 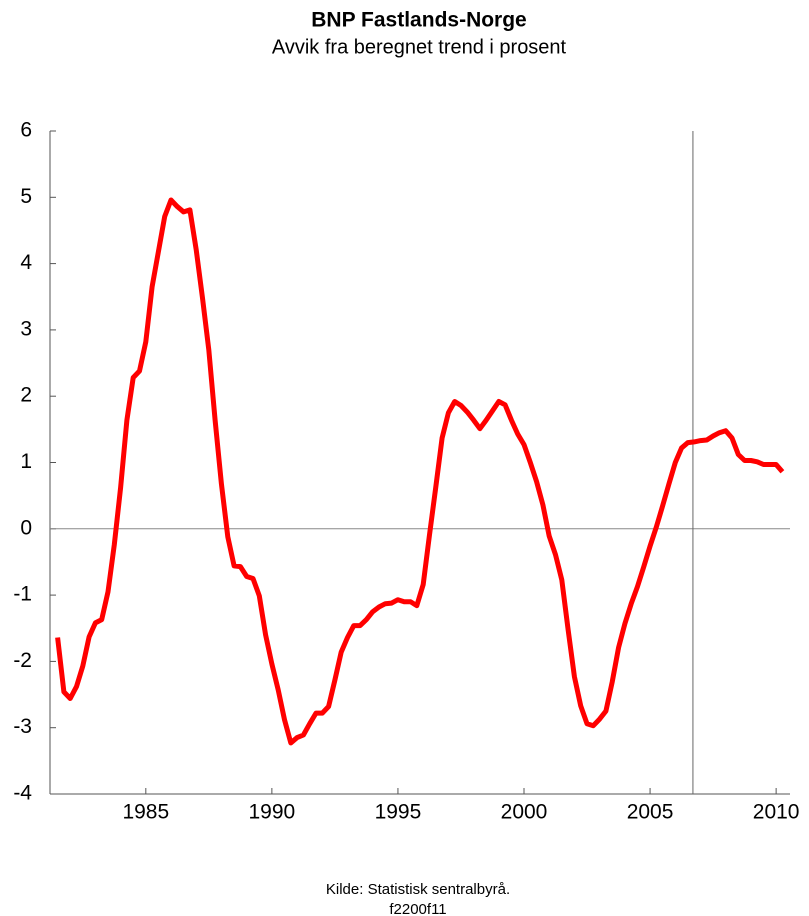 What do you see at coordinates (22, 594) in the screenshot?
I see `y-tick-label: -1` at bounding box center [22, 594].